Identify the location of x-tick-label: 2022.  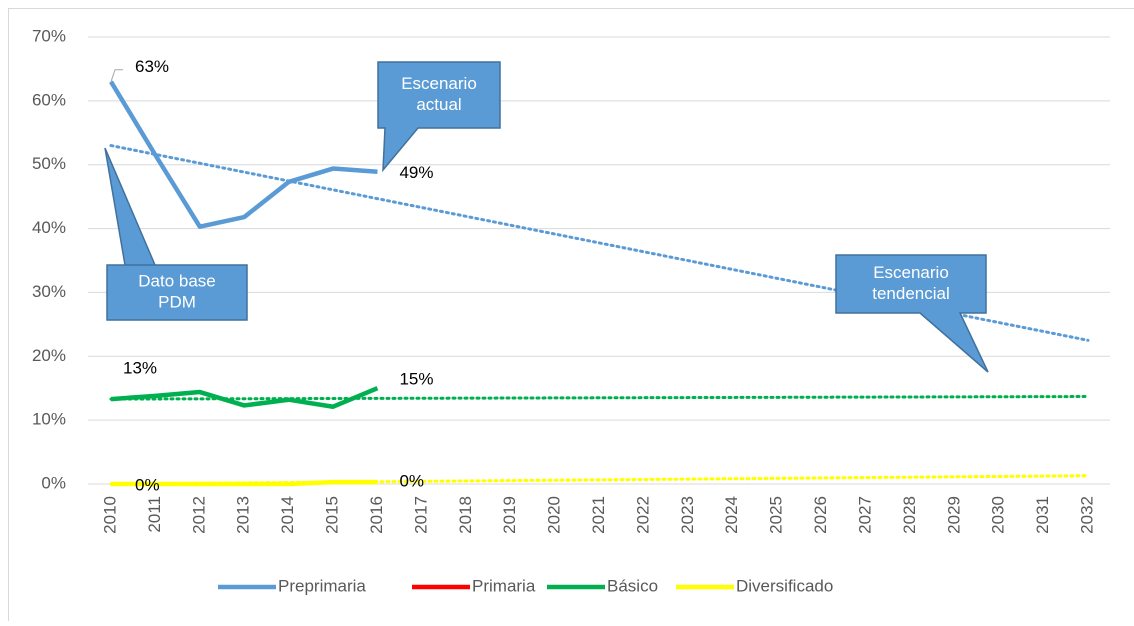
(642, 515).